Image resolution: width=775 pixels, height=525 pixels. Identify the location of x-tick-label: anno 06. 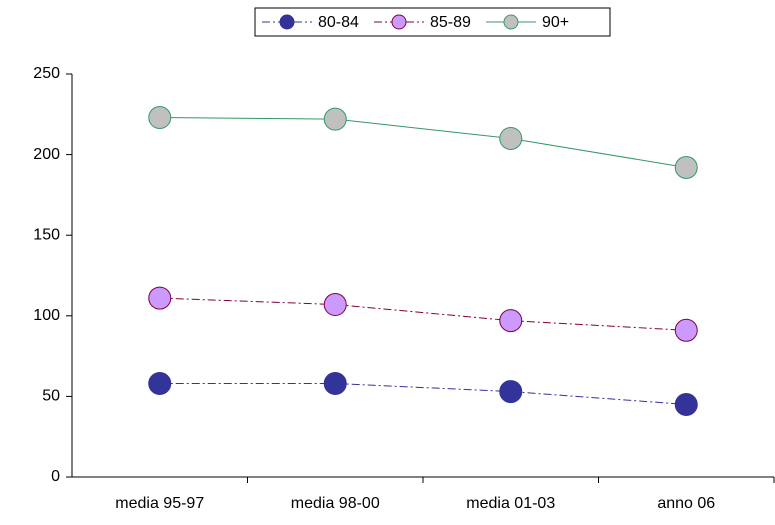
(686, 503).